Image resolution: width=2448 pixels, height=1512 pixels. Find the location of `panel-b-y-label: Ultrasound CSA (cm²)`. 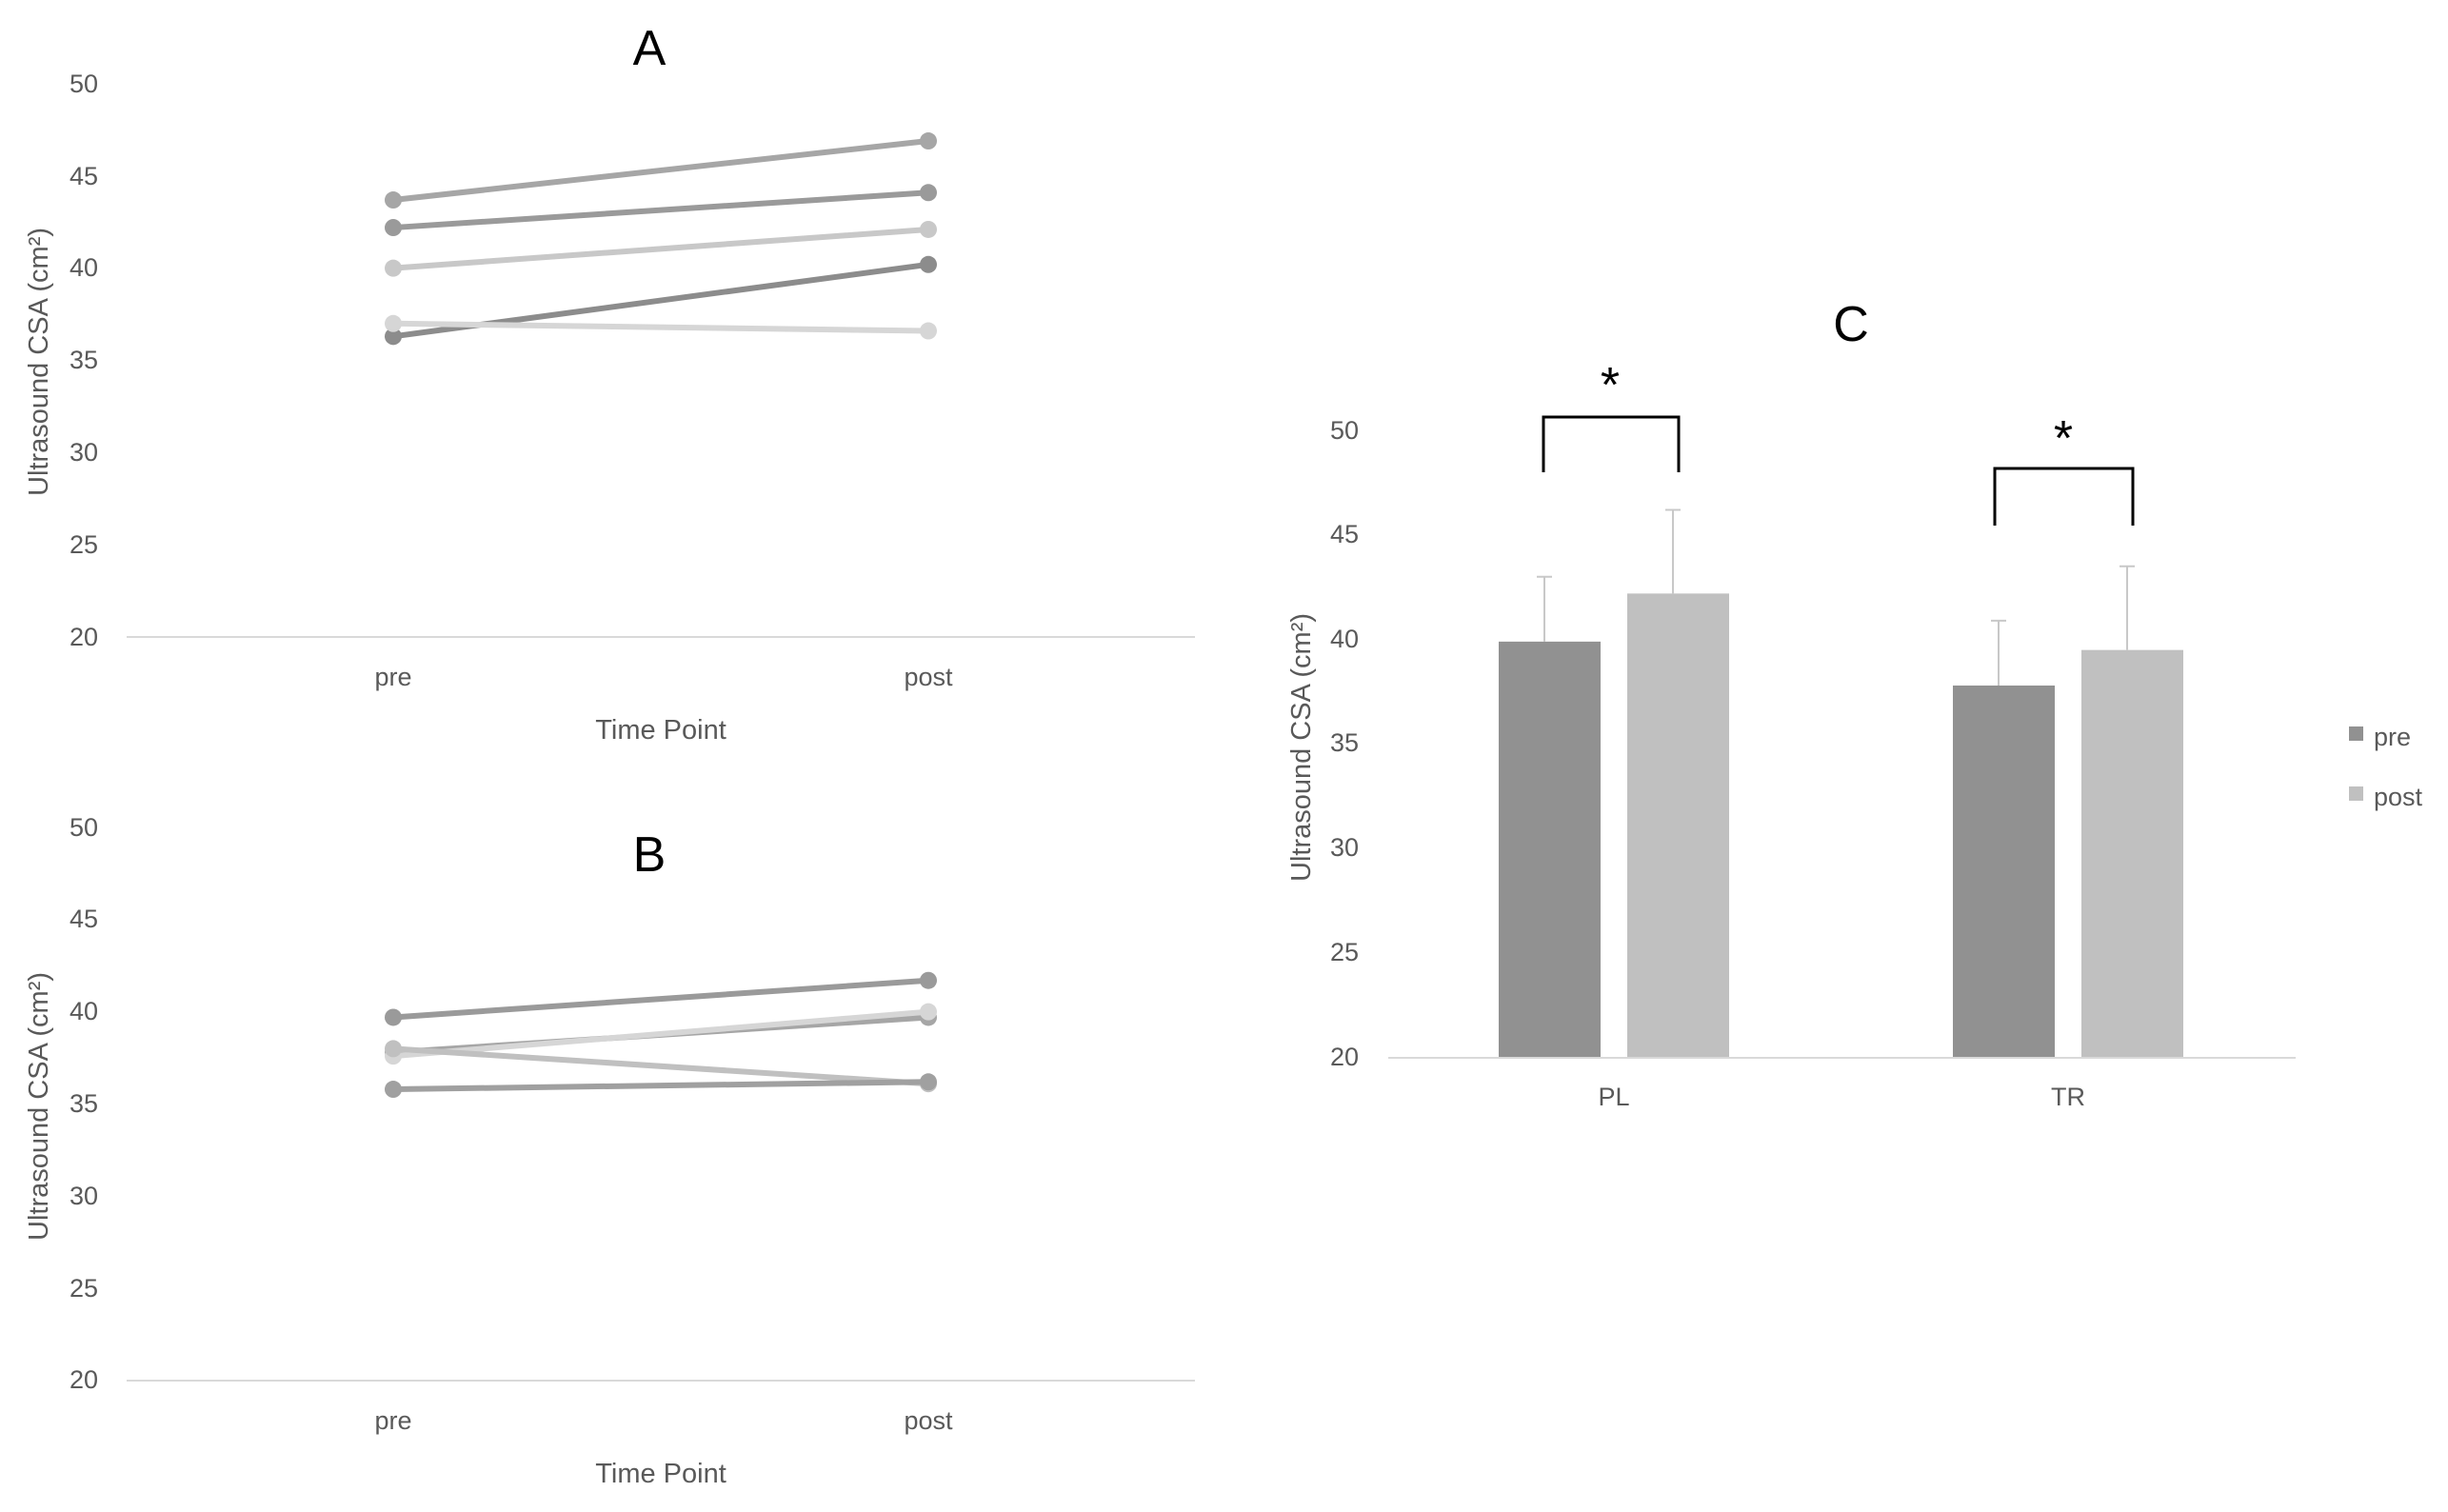

panel-b-y-label: Ultrasound CSA (cm²) is located at coordinates (39, 1106).